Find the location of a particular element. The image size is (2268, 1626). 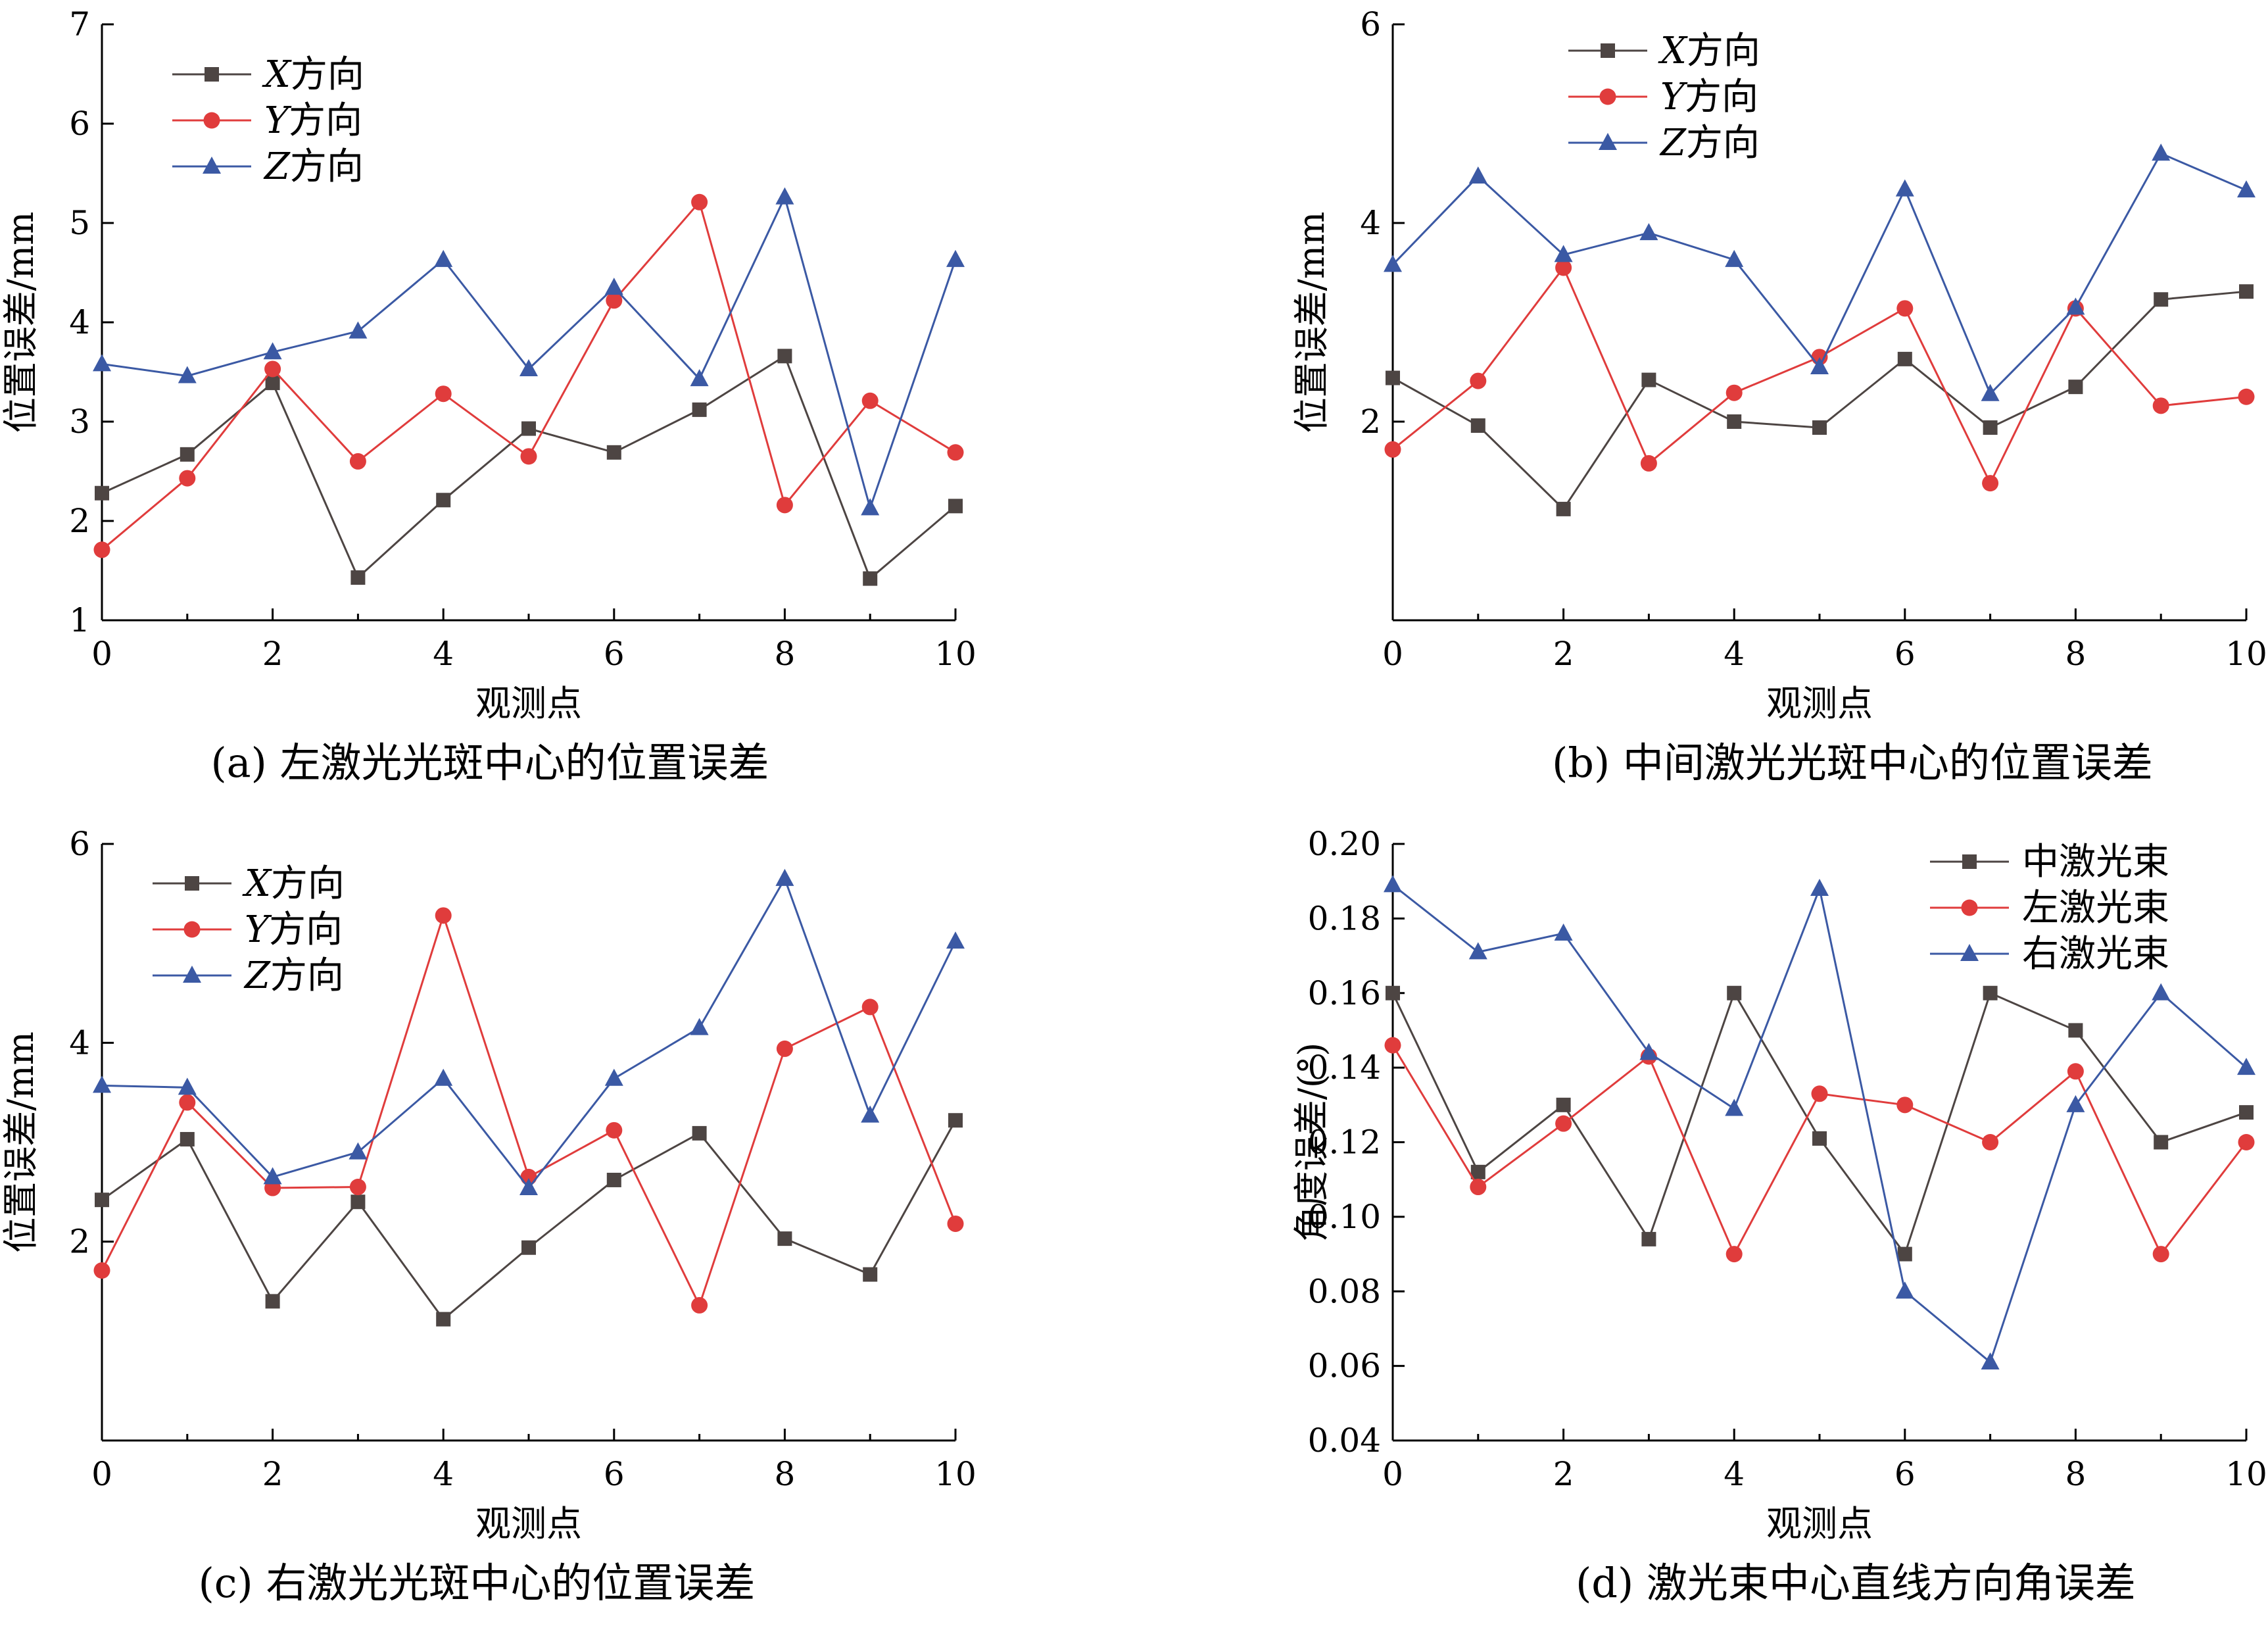

legend-entry: 左激光束 is located at coordinates (2049, 908).